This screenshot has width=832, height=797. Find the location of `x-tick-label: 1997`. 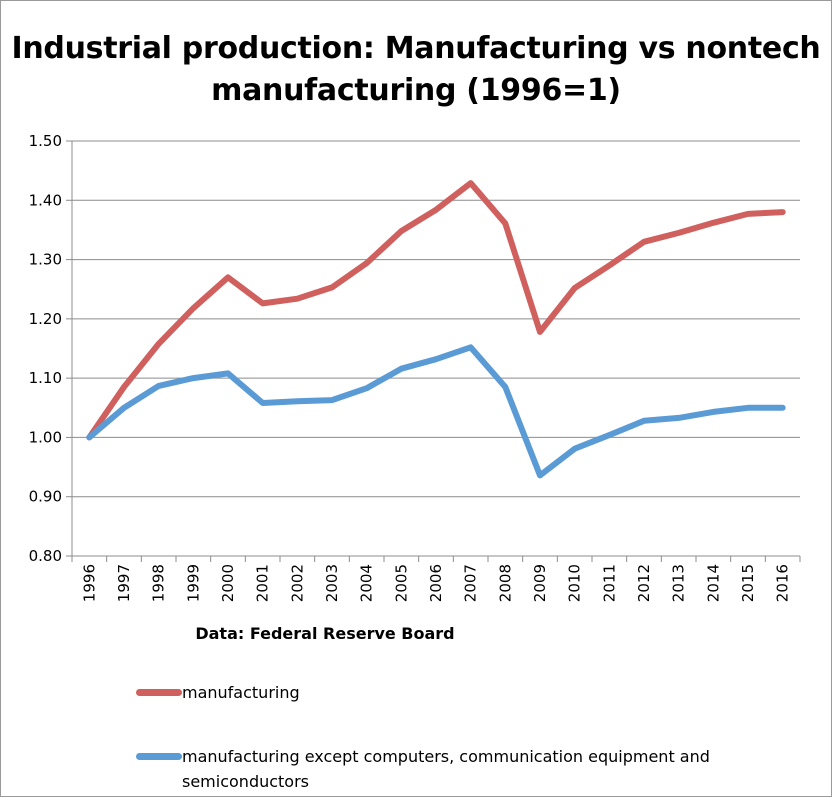

x-tick-label: 1997 is located at coordinates (124, 583).